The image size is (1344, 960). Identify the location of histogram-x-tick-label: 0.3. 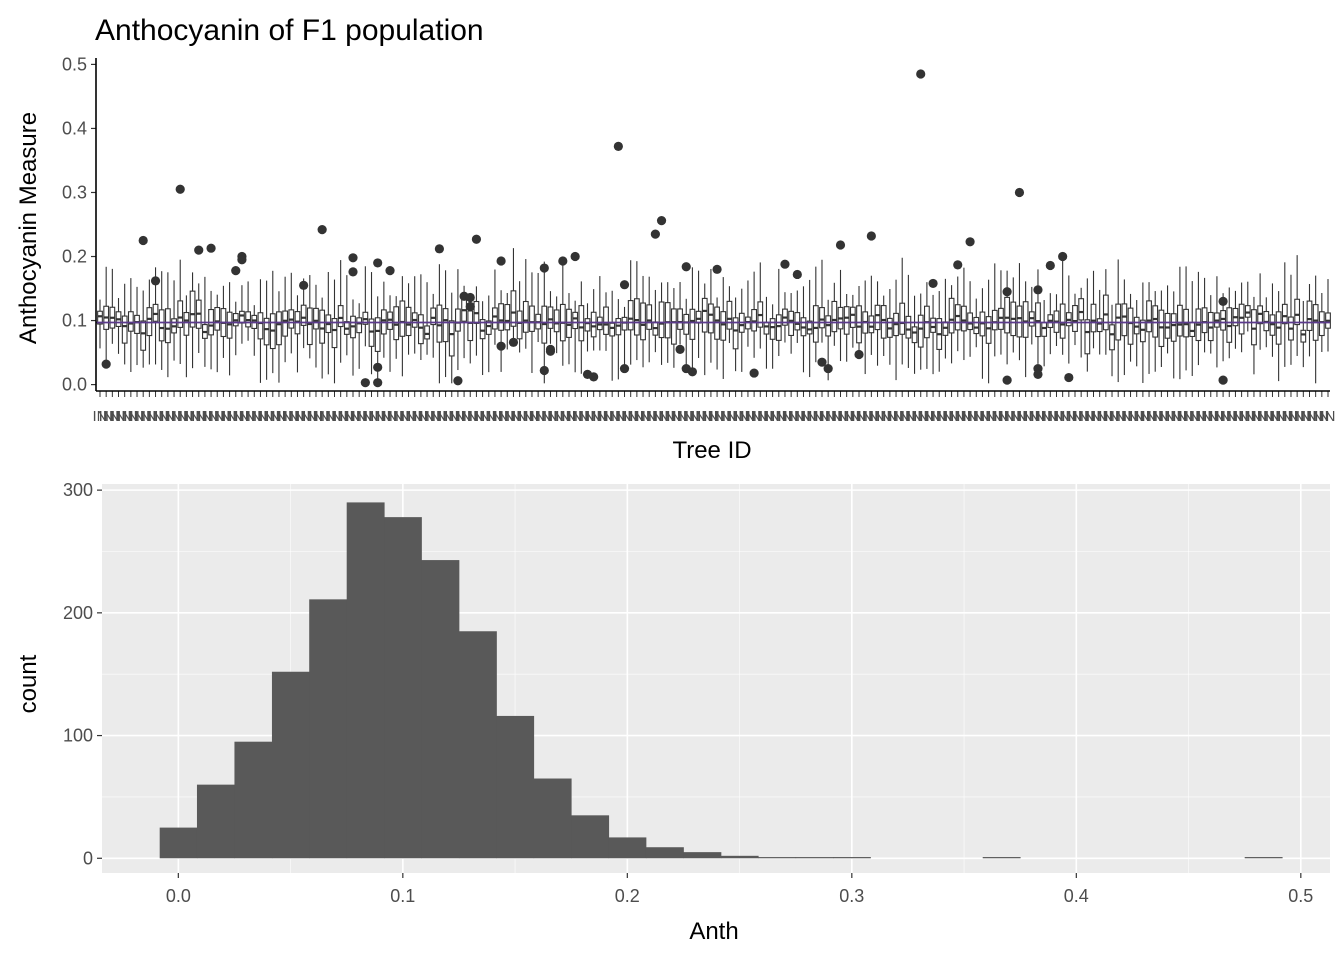
(851, 896).